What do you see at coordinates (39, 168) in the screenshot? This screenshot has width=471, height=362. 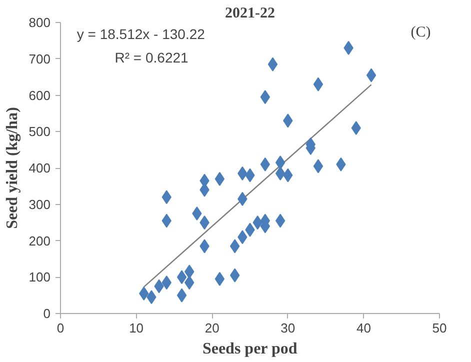 I see `y-tick-label: 400` at bounding box center [39, 168].